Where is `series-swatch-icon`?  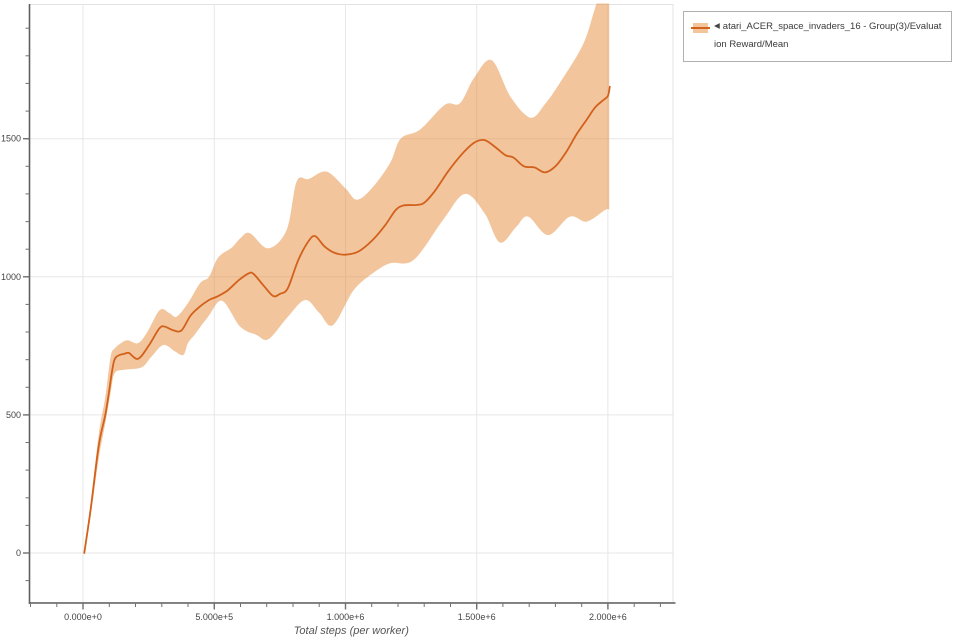 series-swatch-icon is located at coordinates (700, 28).